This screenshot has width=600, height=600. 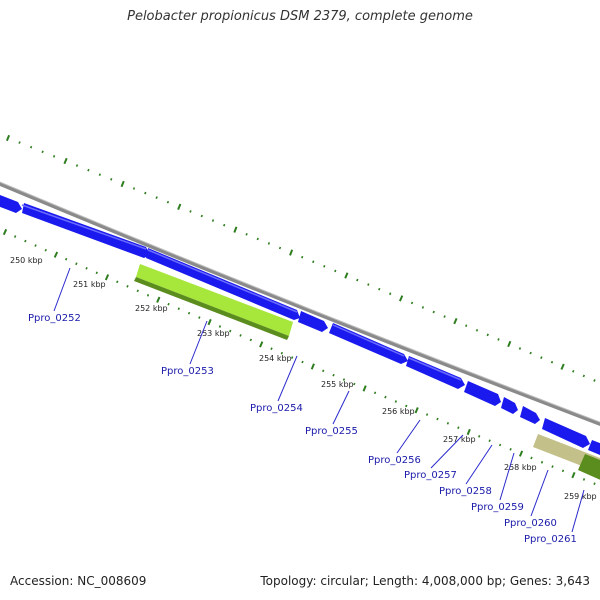 I want to click on gene-label: Ppro_0259, so click(x=497, y=507).